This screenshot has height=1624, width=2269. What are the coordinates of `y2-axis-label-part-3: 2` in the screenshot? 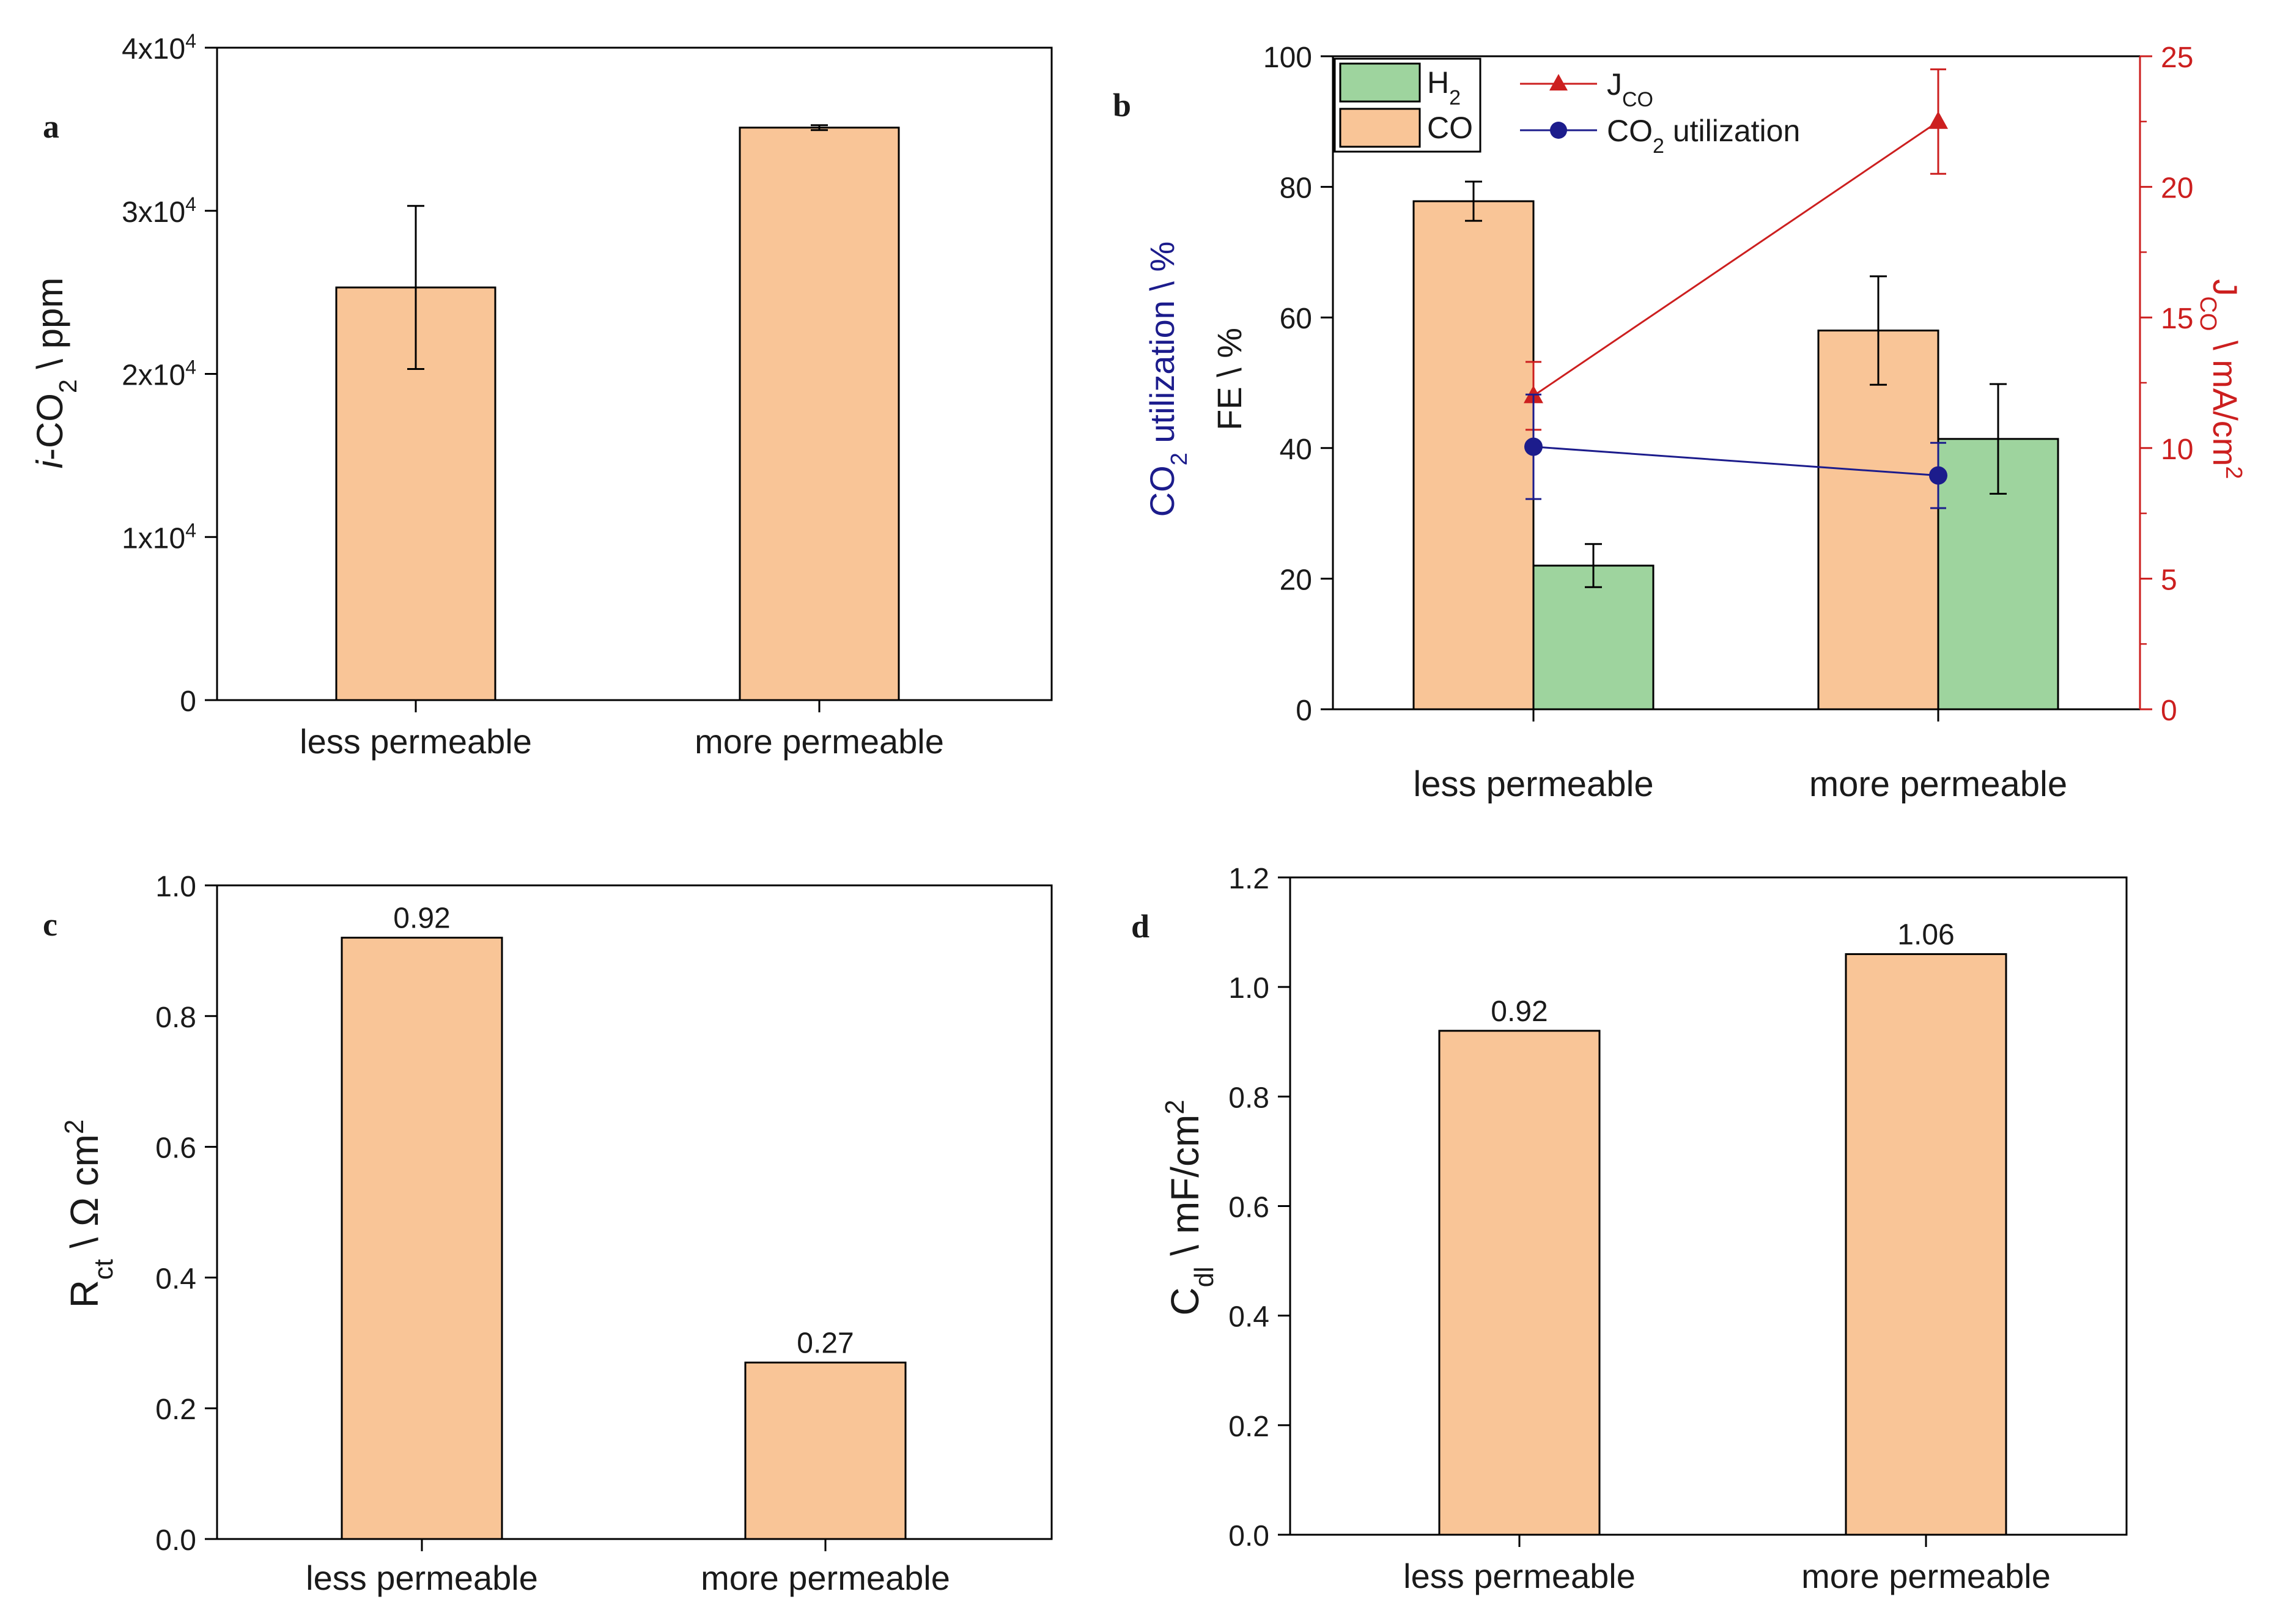 It's located at (2233, 472).